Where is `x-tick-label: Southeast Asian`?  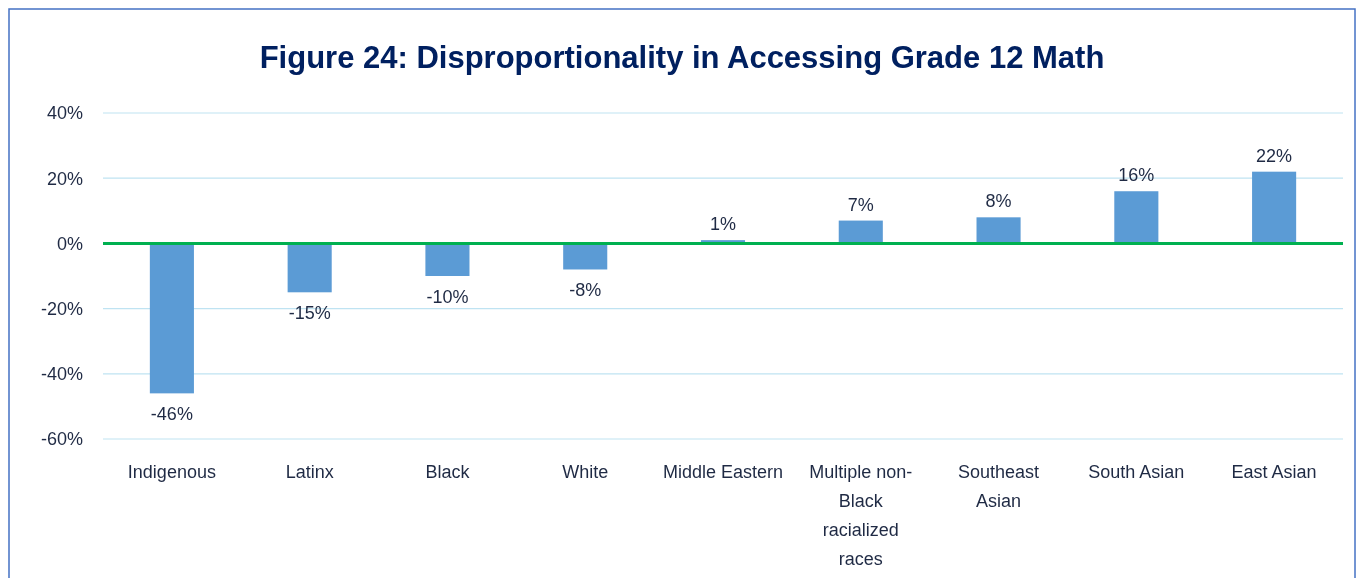 x-tick-label: Southeast Asian is located at coordinates (999, 486).